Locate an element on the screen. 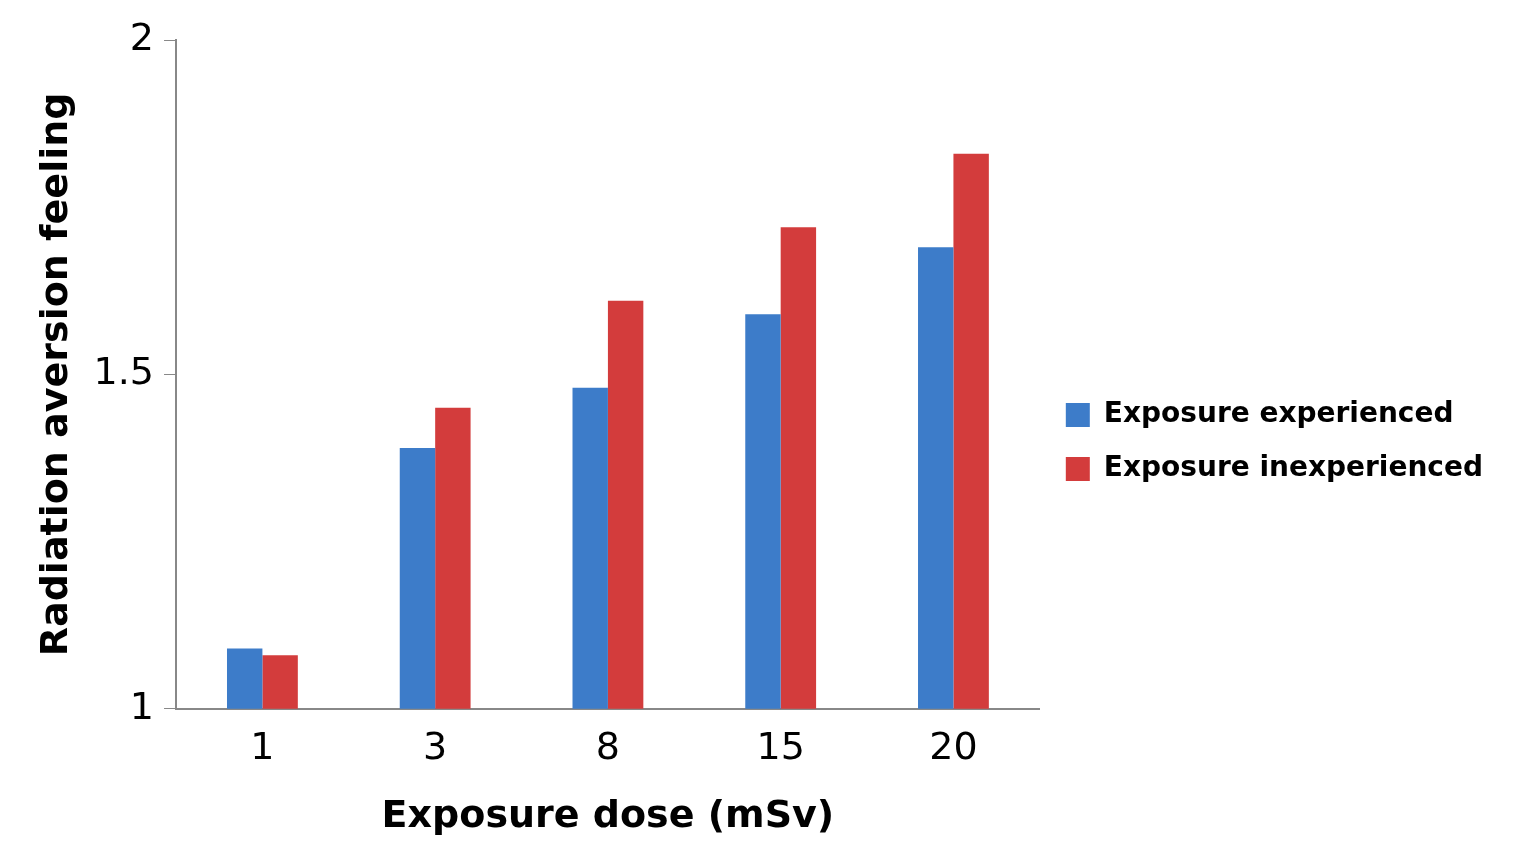 Image resolution: width=1513 pixels, height=854 pixels. legend-label: Exposure experienced is located at coordinates (1278, 413).